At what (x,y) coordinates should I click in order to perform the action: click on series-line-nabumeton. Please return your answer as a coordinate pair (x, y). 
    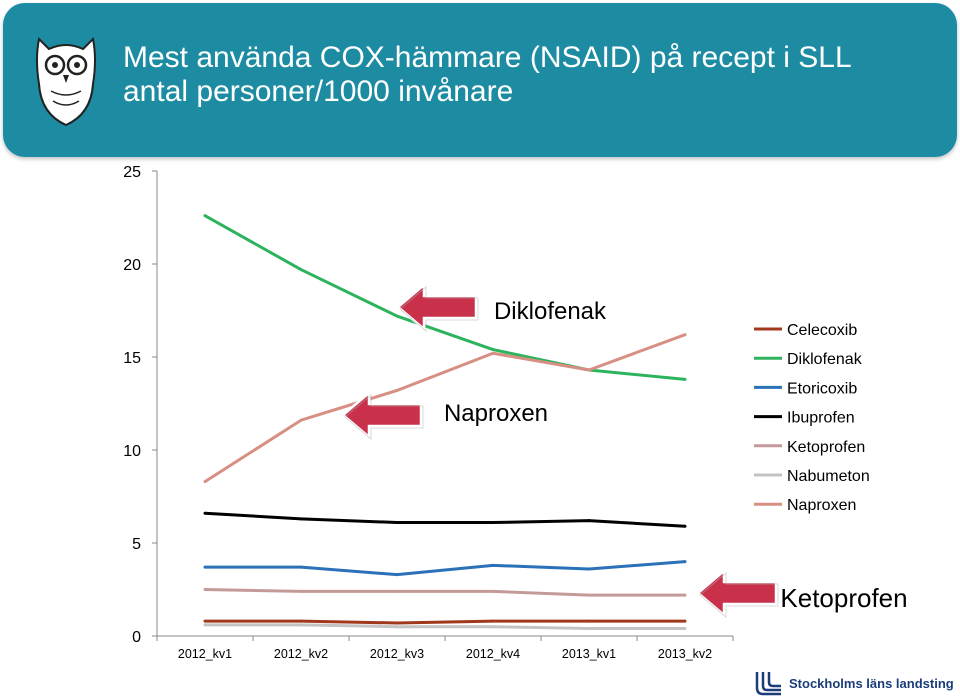
    Looking at the image, I should click on (445, 627).